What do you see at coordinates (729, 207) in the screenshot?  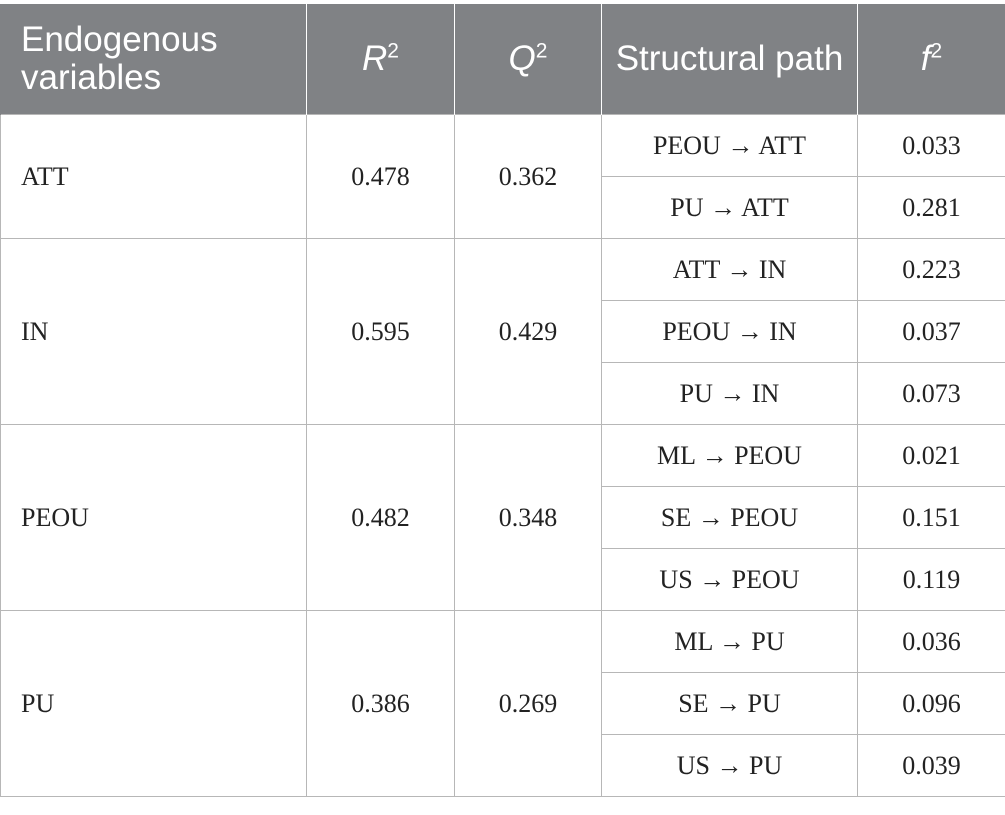 I see `path-cell: PU → ATT` at bounding box center [729, 207].